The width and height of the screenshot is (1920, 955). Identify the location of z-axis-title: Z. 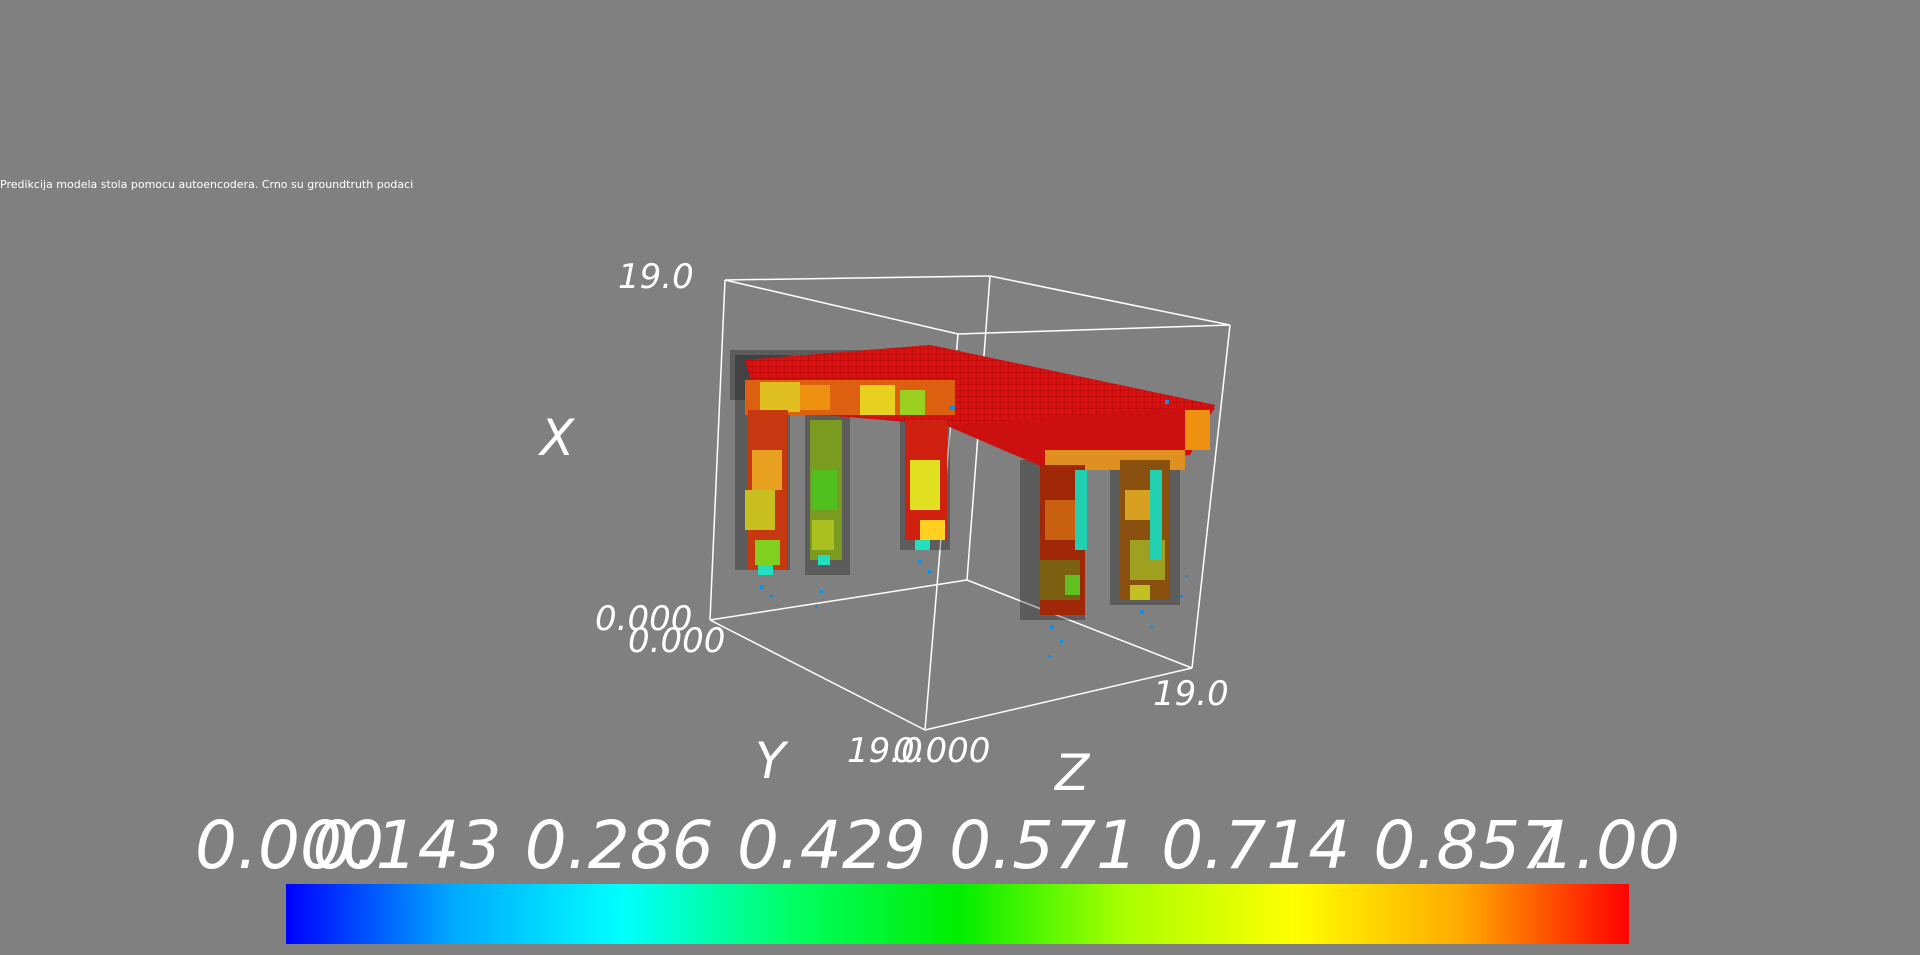
(1072, 773).